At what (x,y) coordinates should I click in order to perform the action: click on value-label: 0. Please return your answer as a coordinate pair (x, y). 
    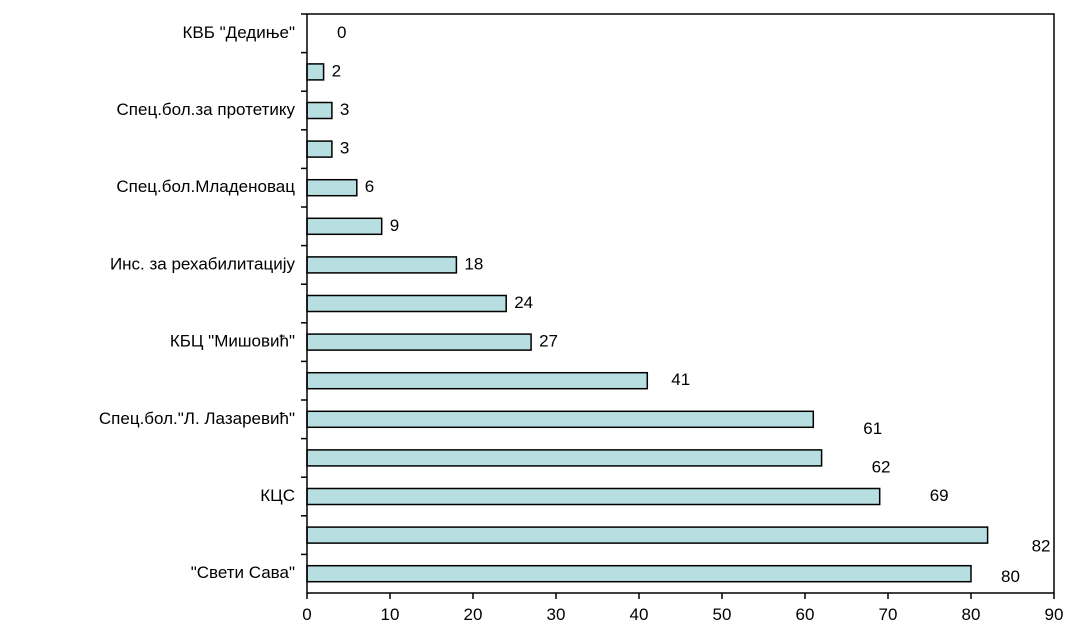
    Looking at the image, I should click on (341, 32).